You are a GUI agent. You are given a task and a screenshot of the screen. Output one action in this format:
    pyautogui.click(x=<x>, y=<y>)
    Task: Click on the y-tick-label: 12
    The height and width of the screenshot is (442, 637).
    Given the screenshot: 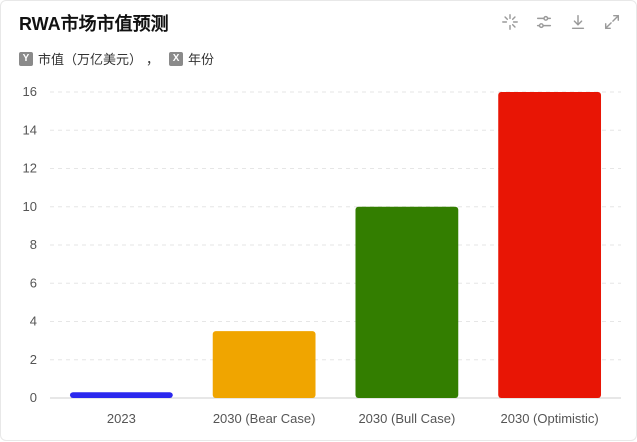 What is the action you would take?
    pyautogui.click(x=30, y=168)
    